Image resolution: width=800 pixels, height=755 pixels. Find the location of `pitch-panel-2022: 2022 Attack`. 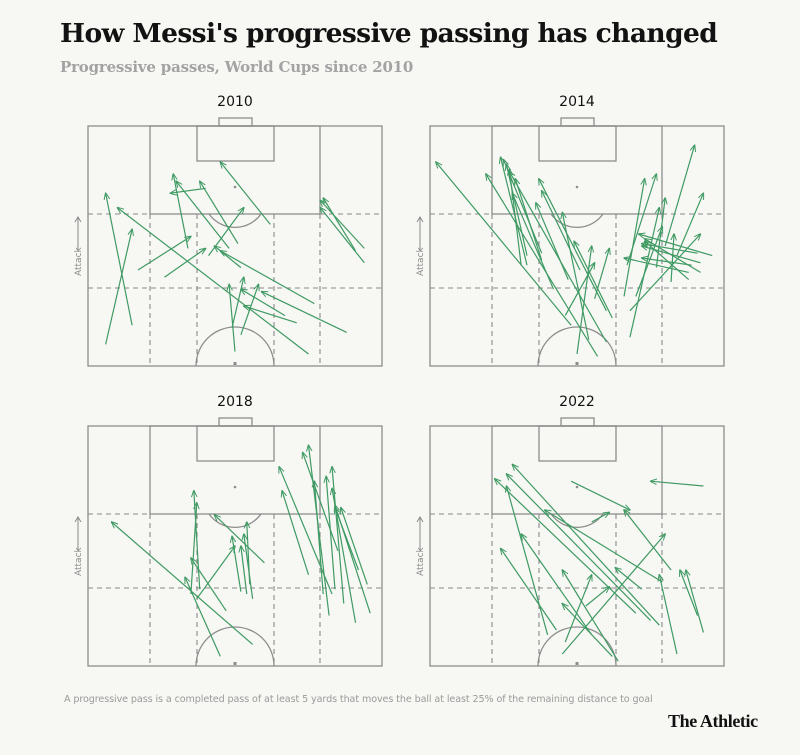

pitch-panel-2022: 2022 Attack is located at coordinates (570, 530).